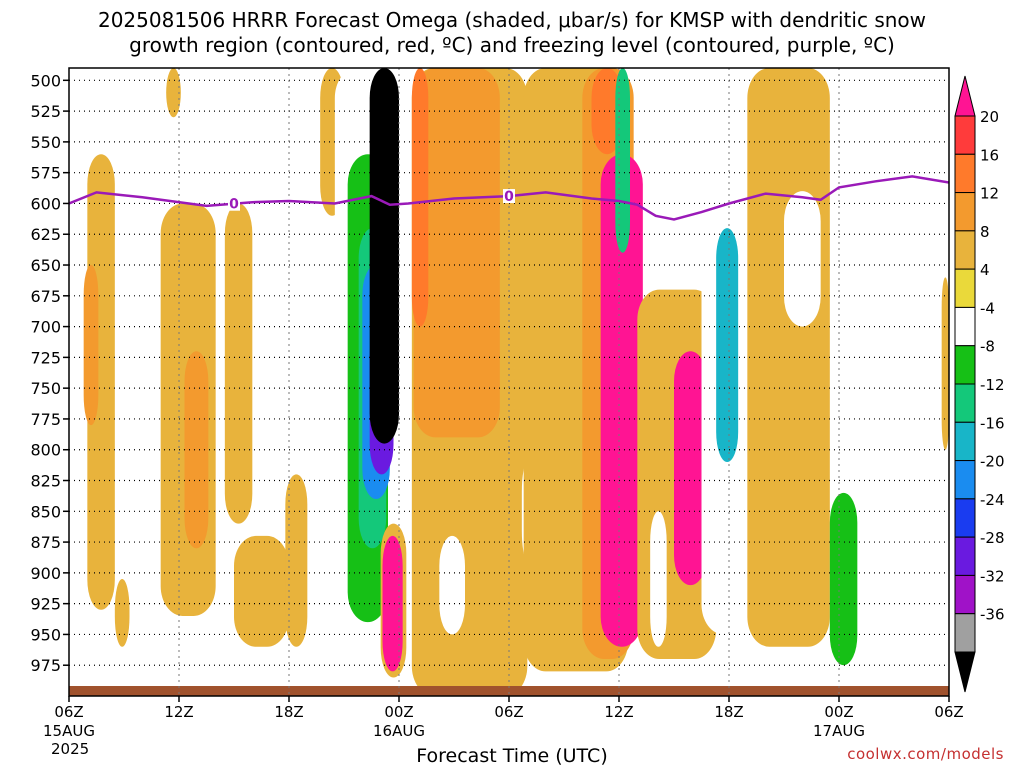 This screenshot has height=768, width=1024. Describe the element at coordinates (70, 749) in the screenshot. I see `year-label: 2025` at that location.